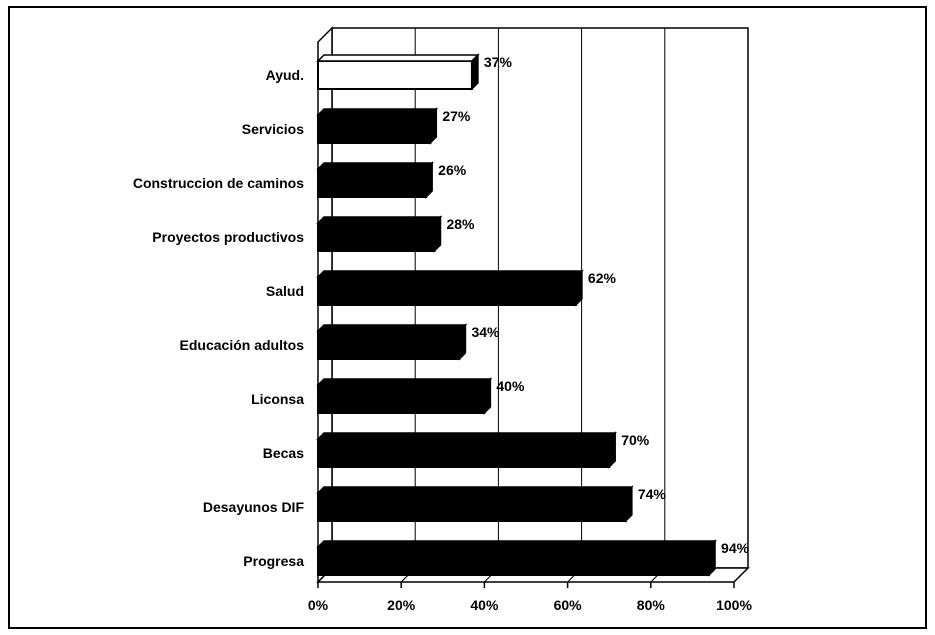 The height and width of the screenshot is (635, 935). Describe the element at coordinates (651, 605) in the screenshot. I see `x-tick-label: 80%` at that location.